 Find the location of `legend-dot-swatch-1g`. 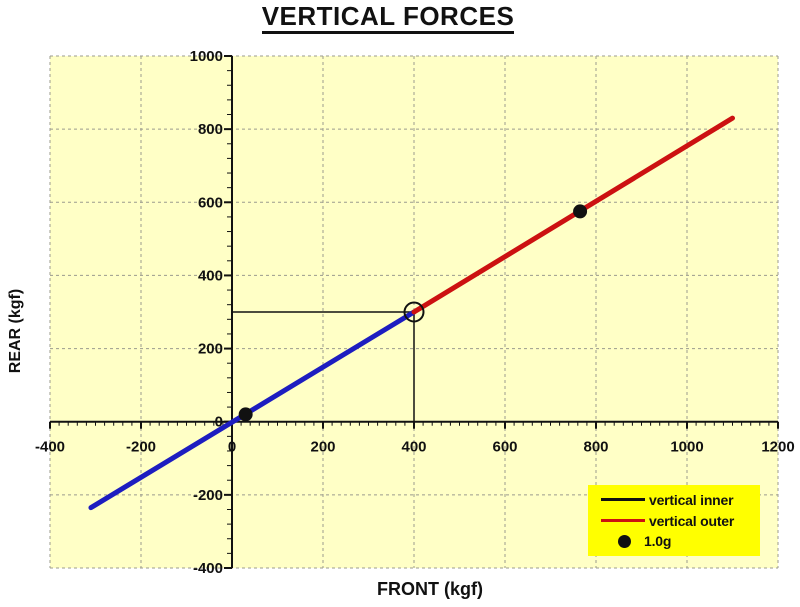

legend-dot-swatch-1g is located at coordinates (624, 541).